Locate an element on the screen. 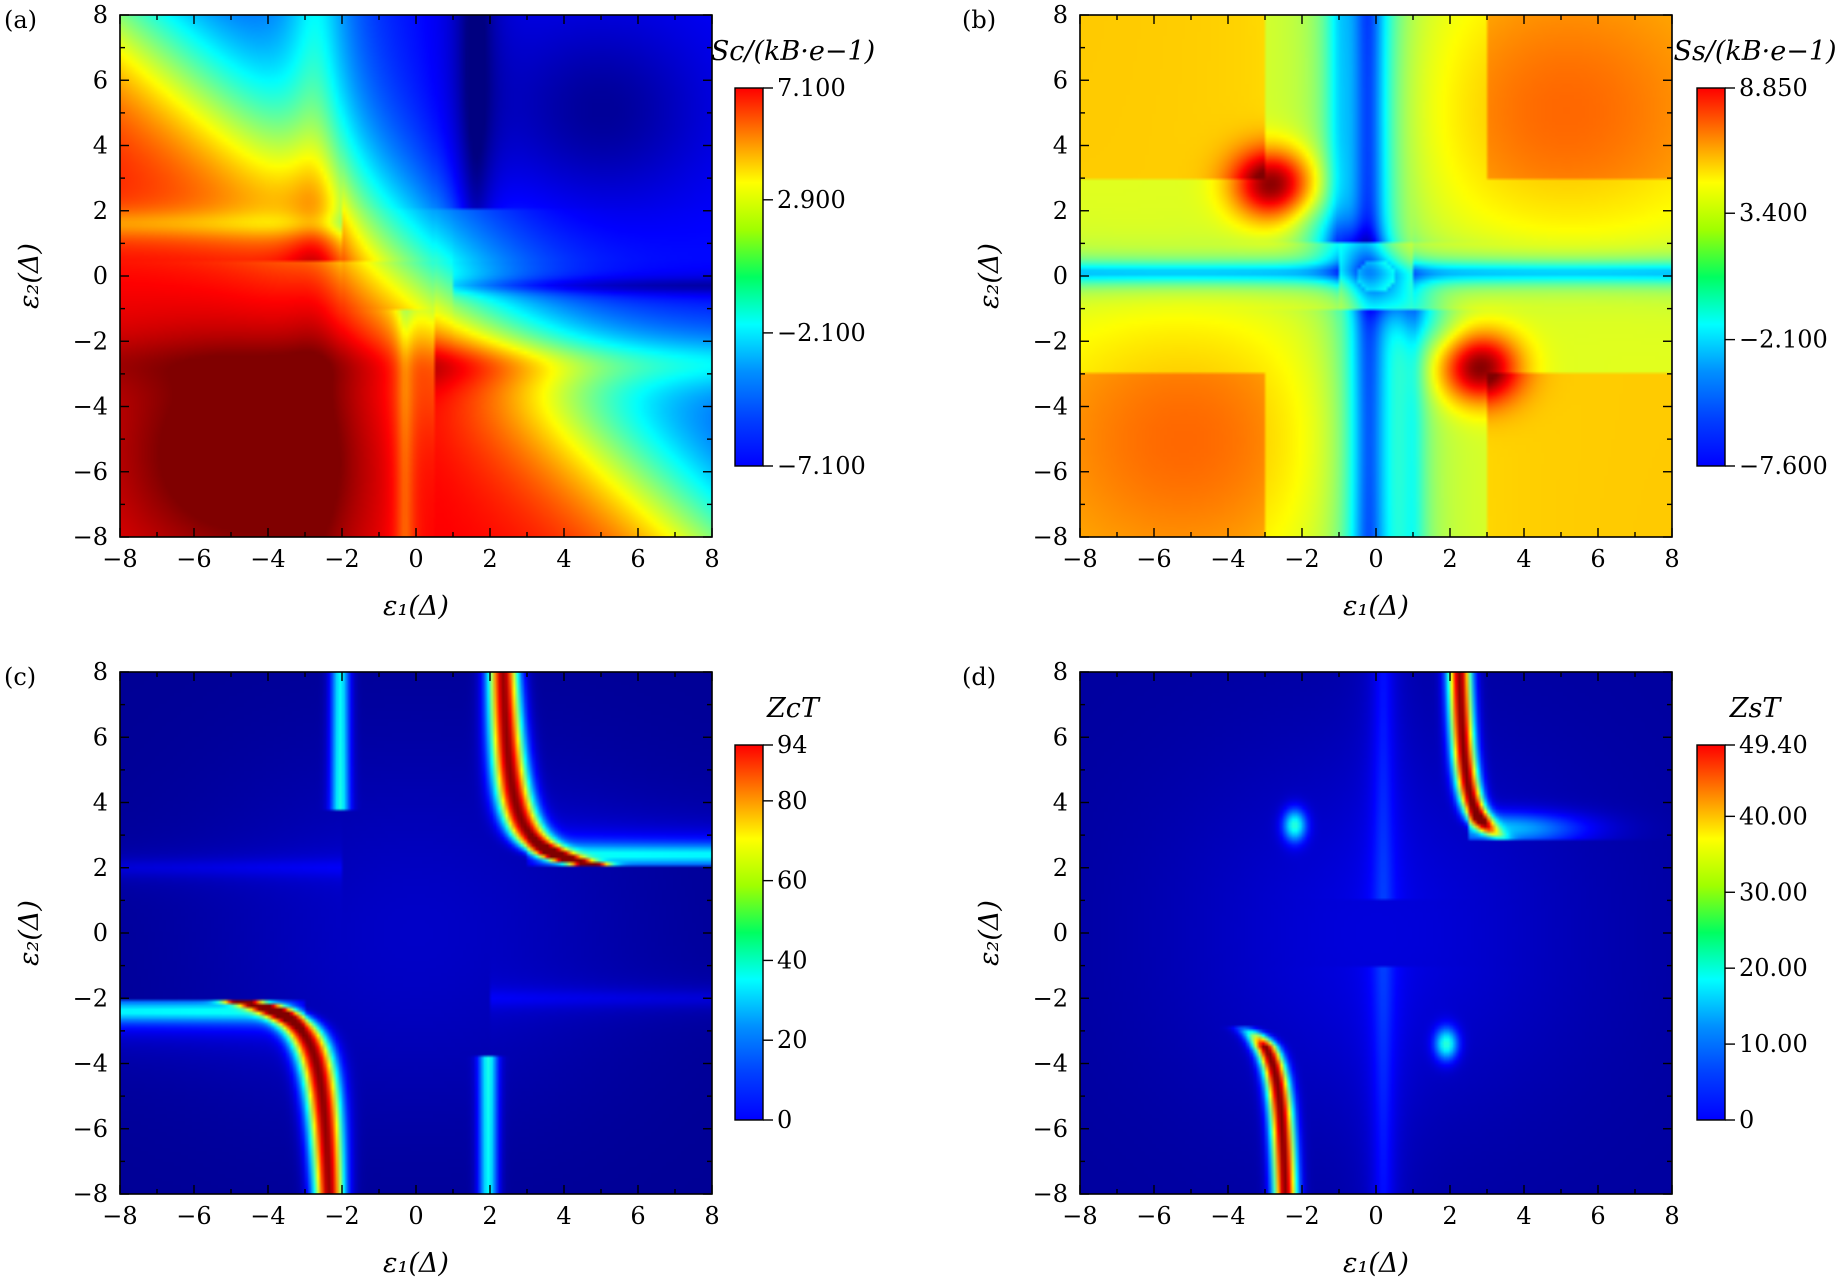 The width and height of the screenshot is (1845, 1288). colorbar-title: Ss/(kB·e−1) is located at coordinates (1754, 51).